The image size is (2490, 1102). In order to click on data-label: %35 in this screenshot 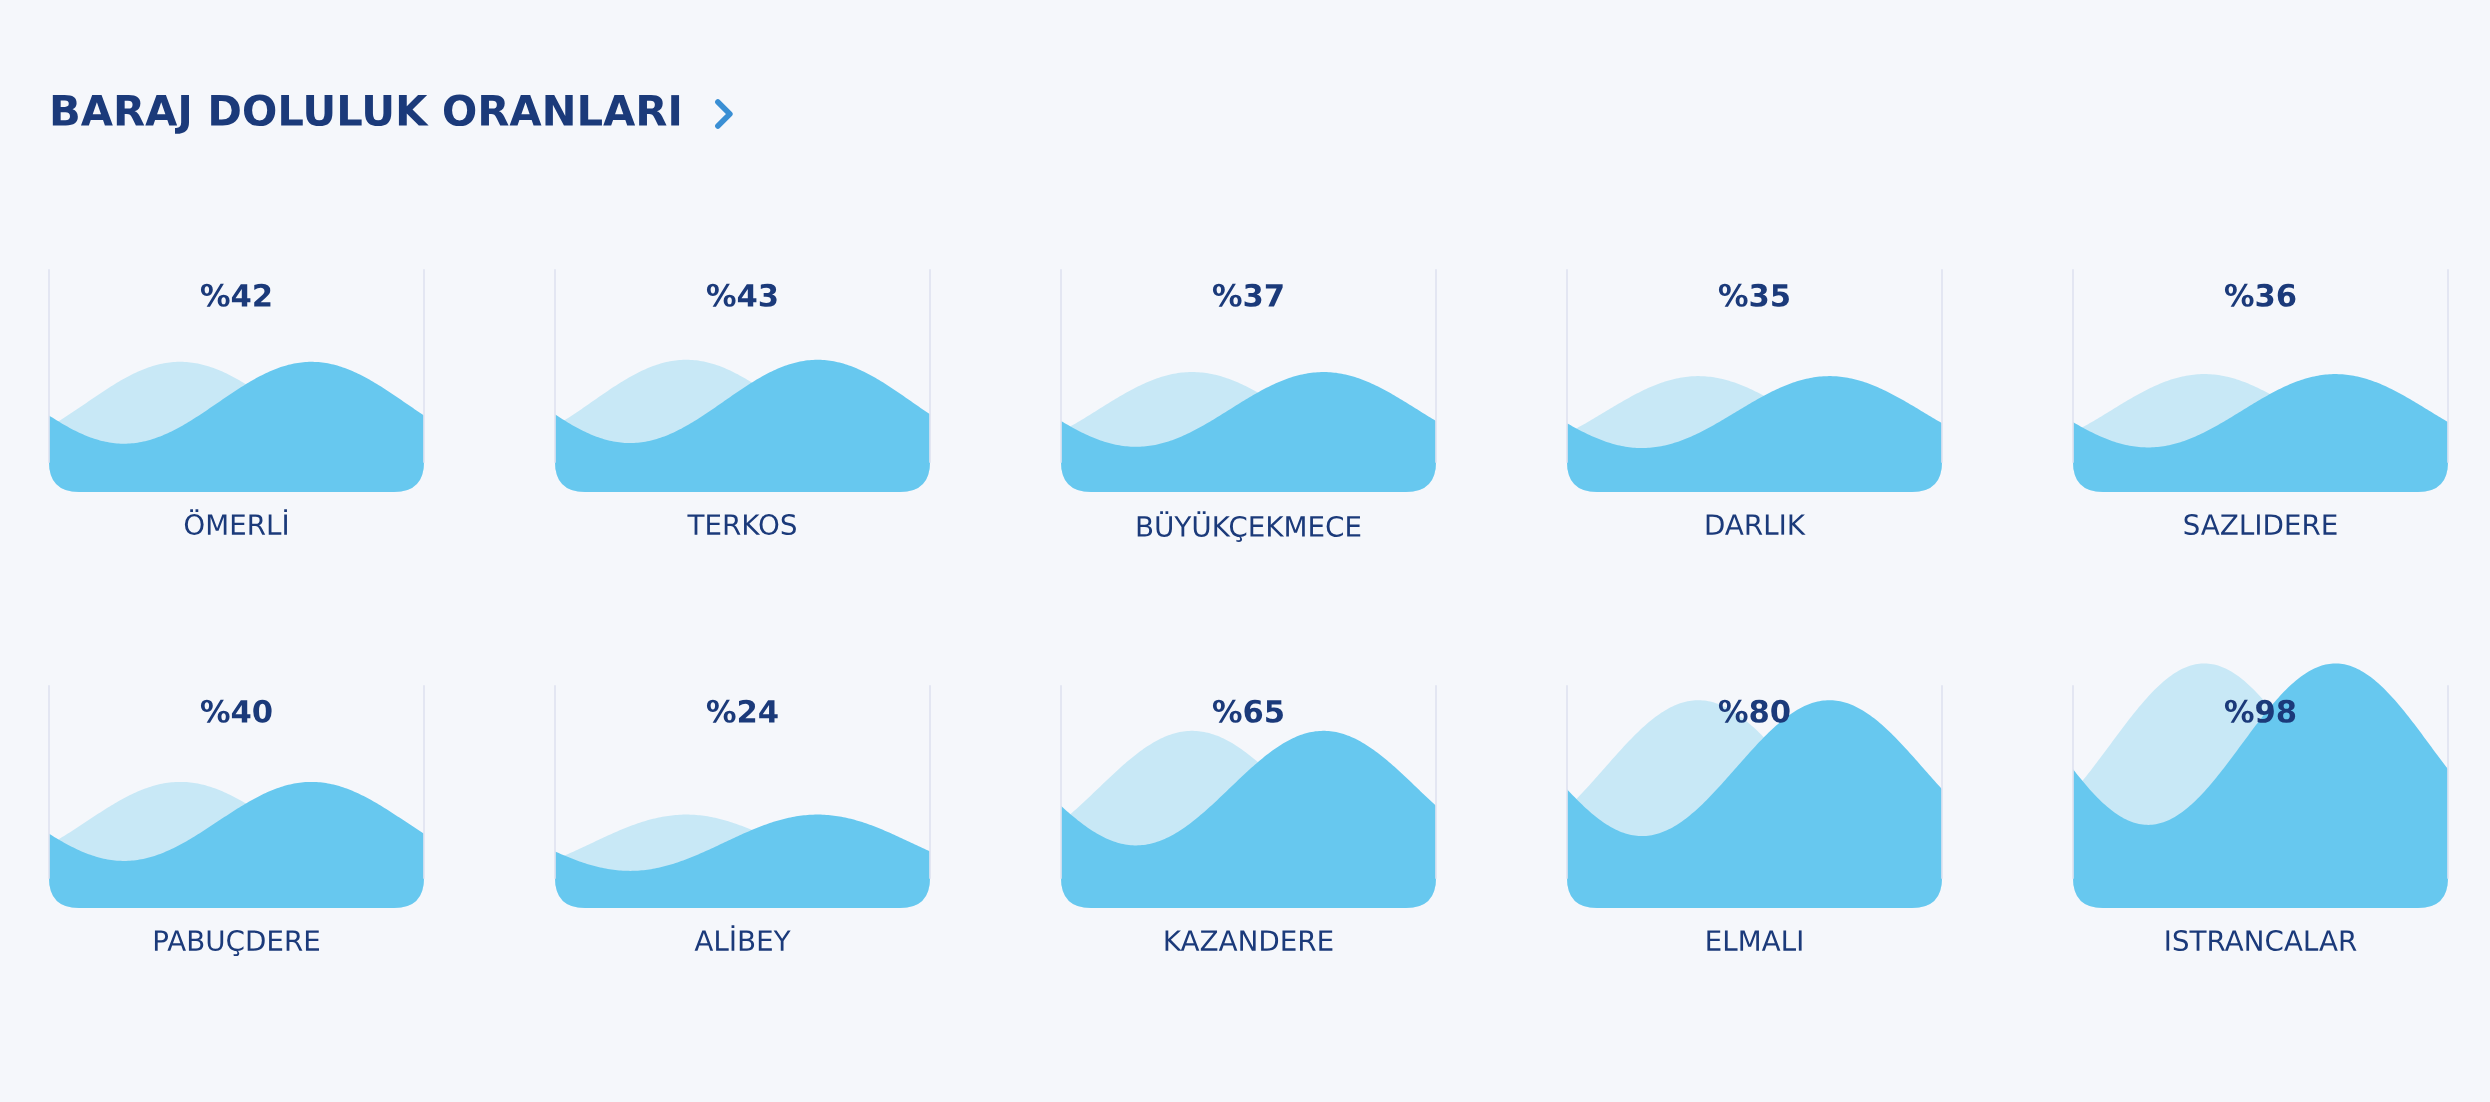, I will do `click(1753, 295)`.